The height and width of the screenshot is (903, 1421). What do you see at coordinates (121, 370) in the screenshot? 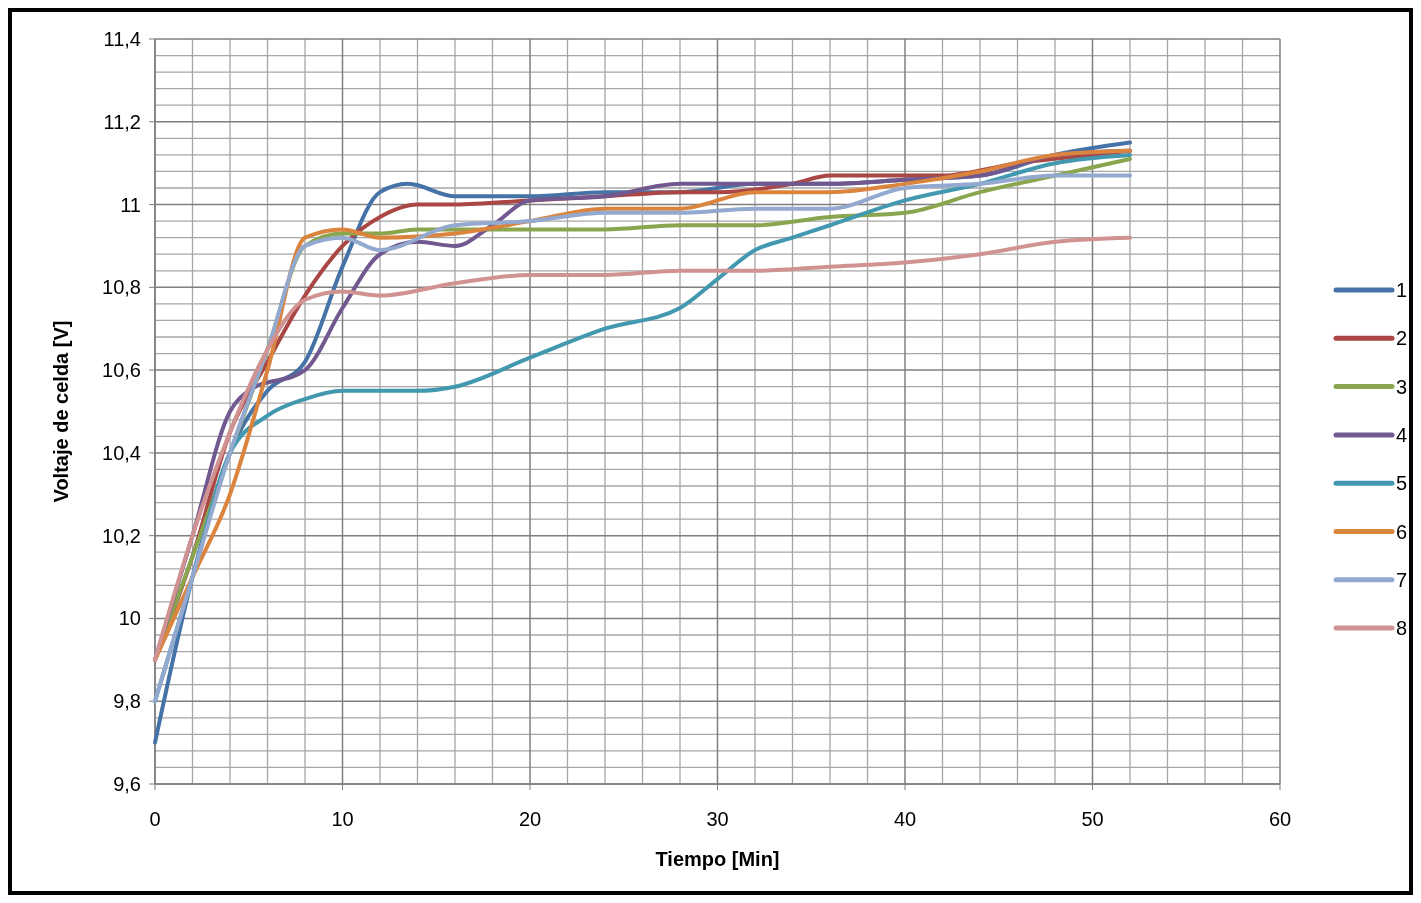
I see `y-tick-label: 10,6` at bounding box center [121, 370].